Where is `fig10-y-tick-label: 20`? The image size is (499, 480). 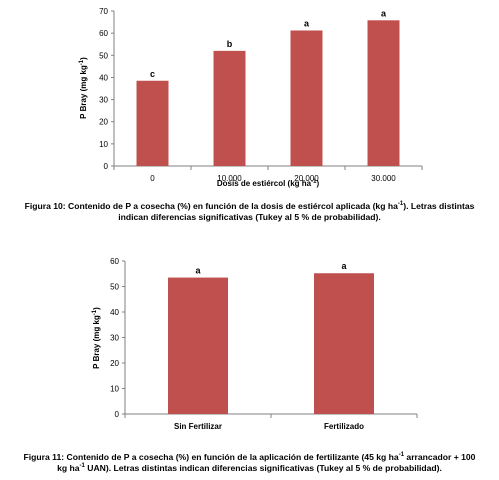 fig10-y-tick-label: 20 is located at coordinates (103, 122).